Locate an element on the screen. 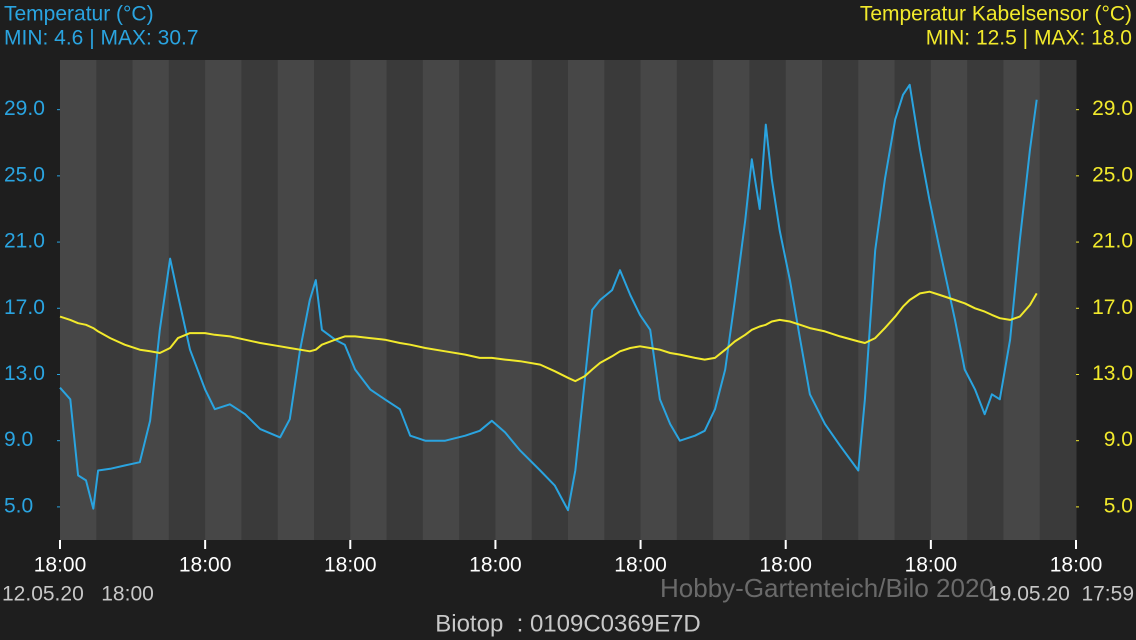 The height and width of the screenshot is (640, 1136). y-tick-label: 5.0 is located at coordinates (18, 505).